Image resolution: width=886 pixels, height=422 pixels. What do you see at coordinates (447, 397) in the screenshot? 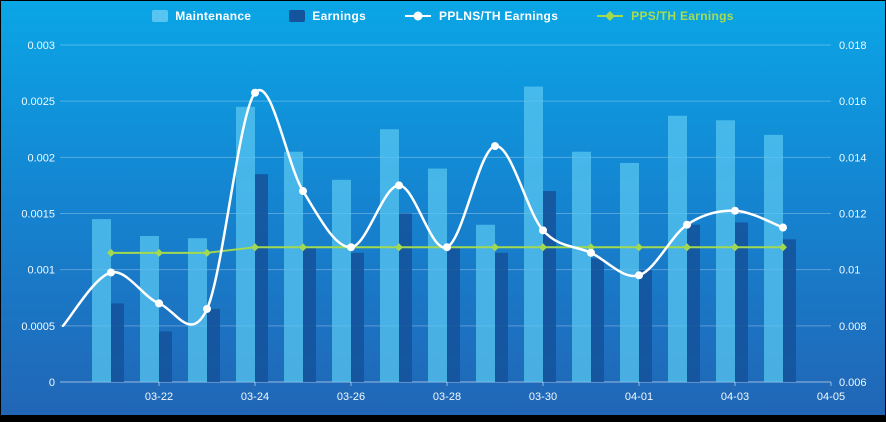
I see `svg-text: 03-28` at bounding box center [447, 397].